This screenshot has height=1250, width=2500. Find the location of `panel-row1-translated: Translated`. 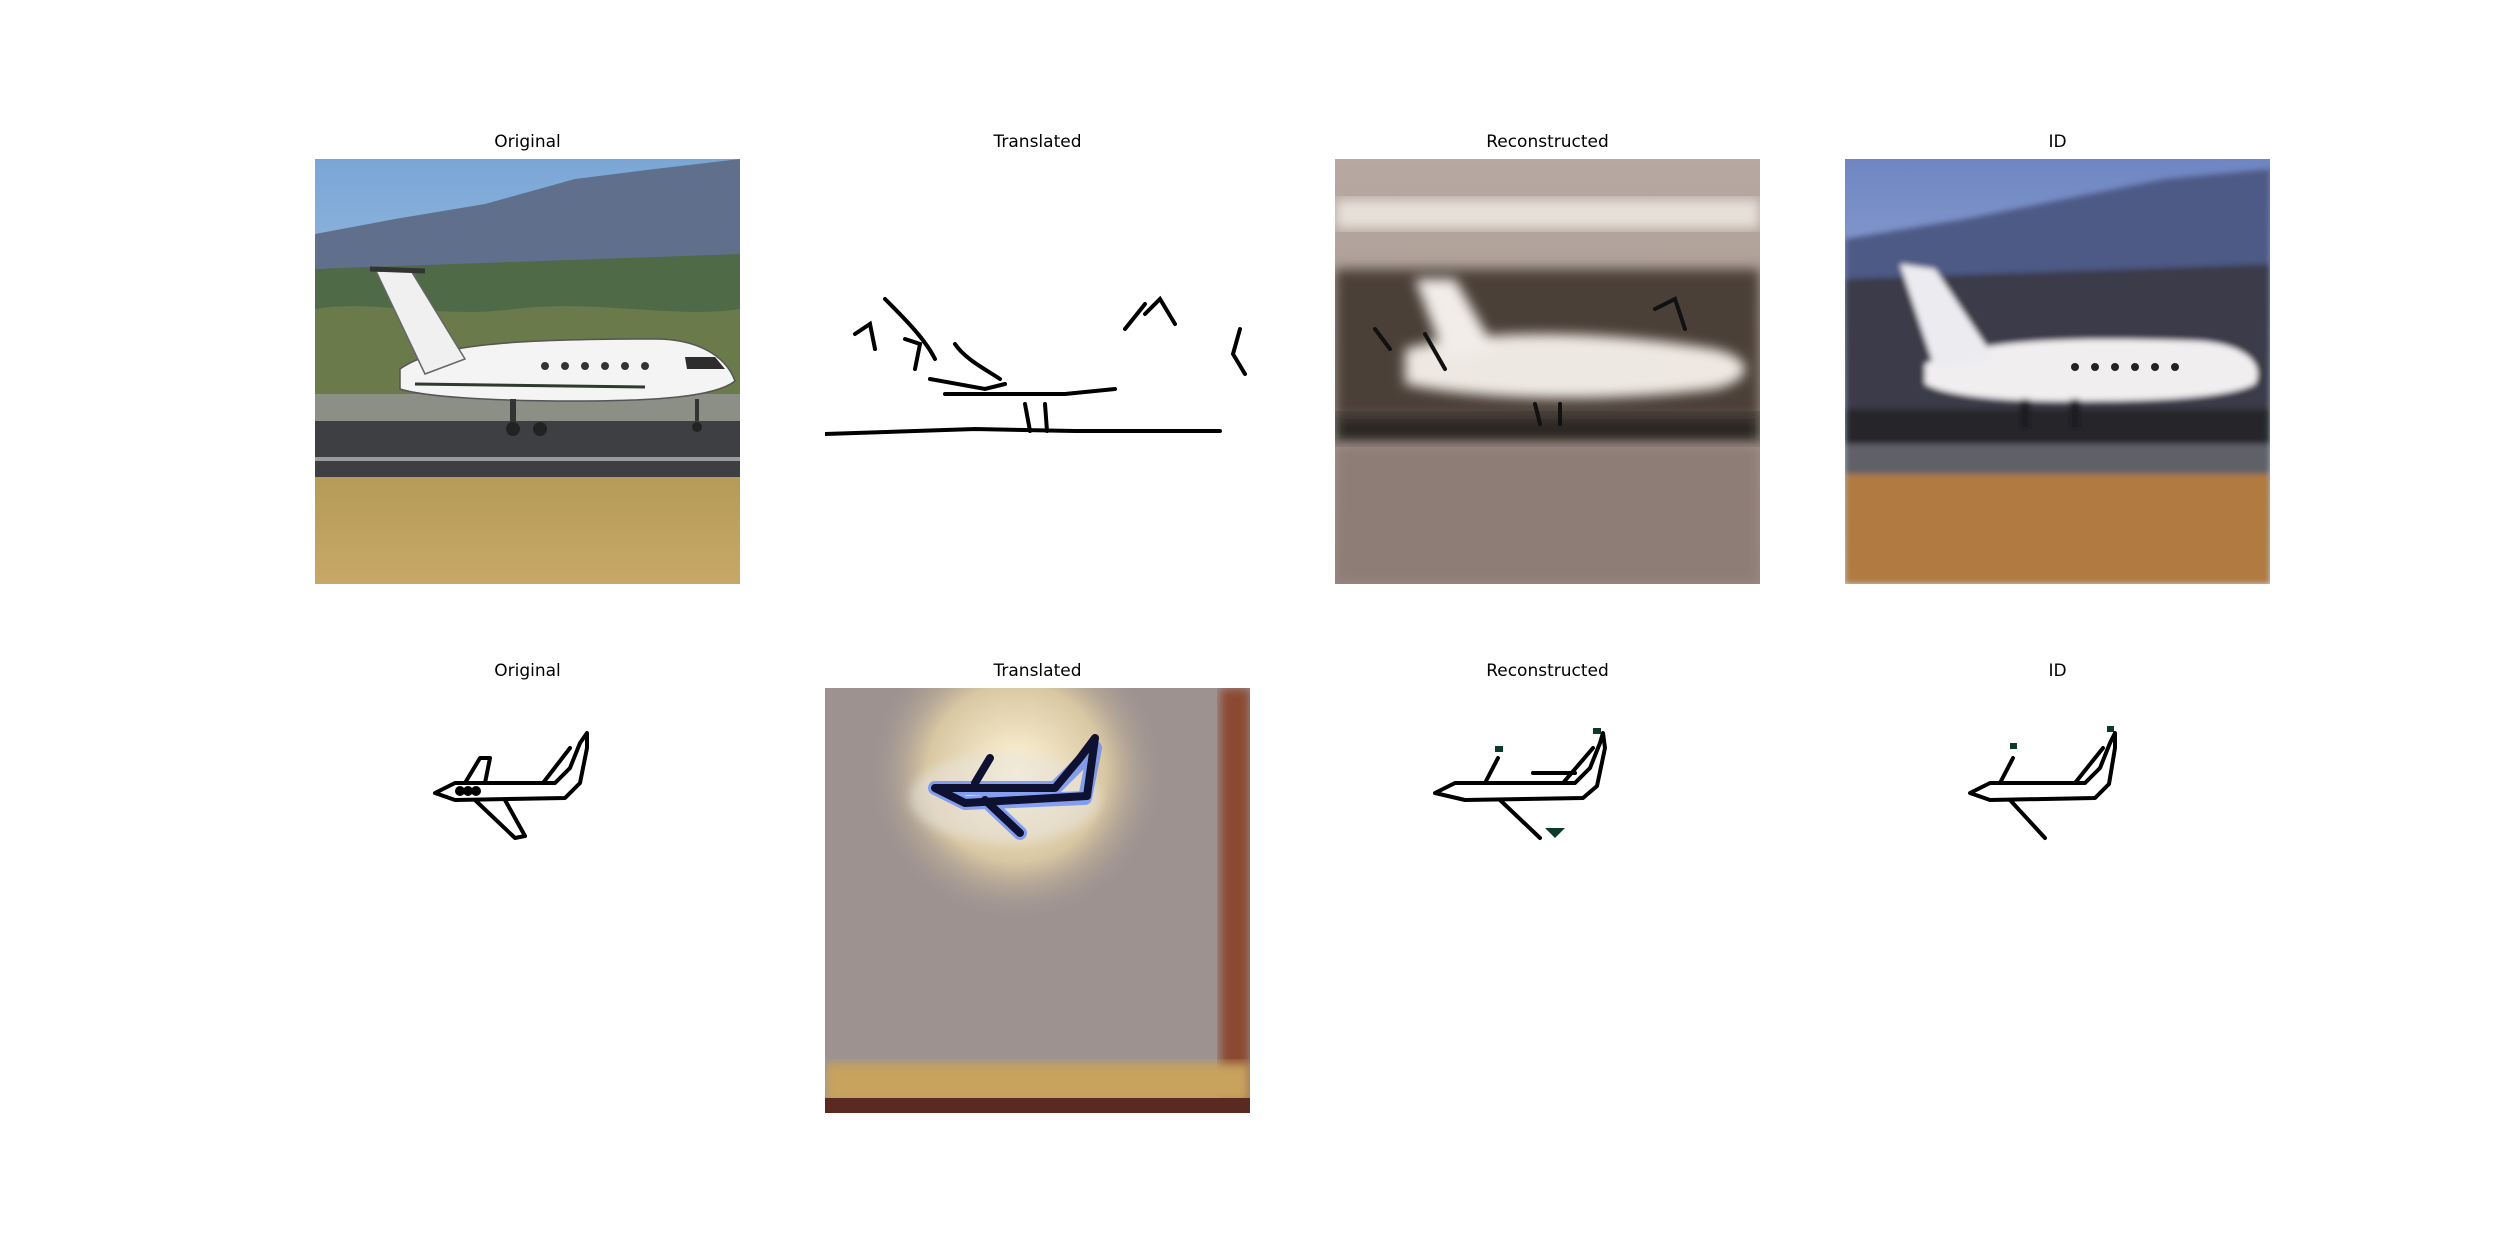

panel-row1-translated: Translated is located at coordinates (1037, 358).